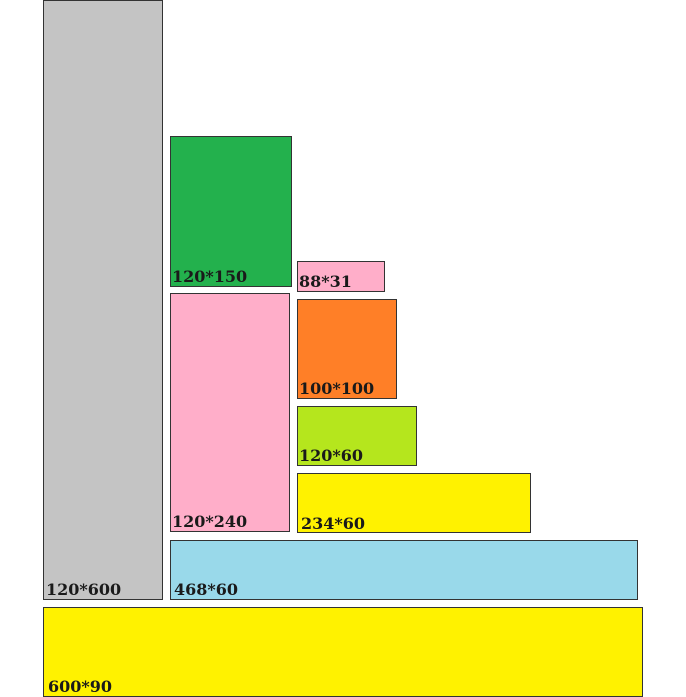 Image resolution: width=686 pixels, height=697 pixels. What do you see at coordinates (84, 589) in the screenshot?
I see `box-label-120x600: 120*600` at bounding box center [84, 589].